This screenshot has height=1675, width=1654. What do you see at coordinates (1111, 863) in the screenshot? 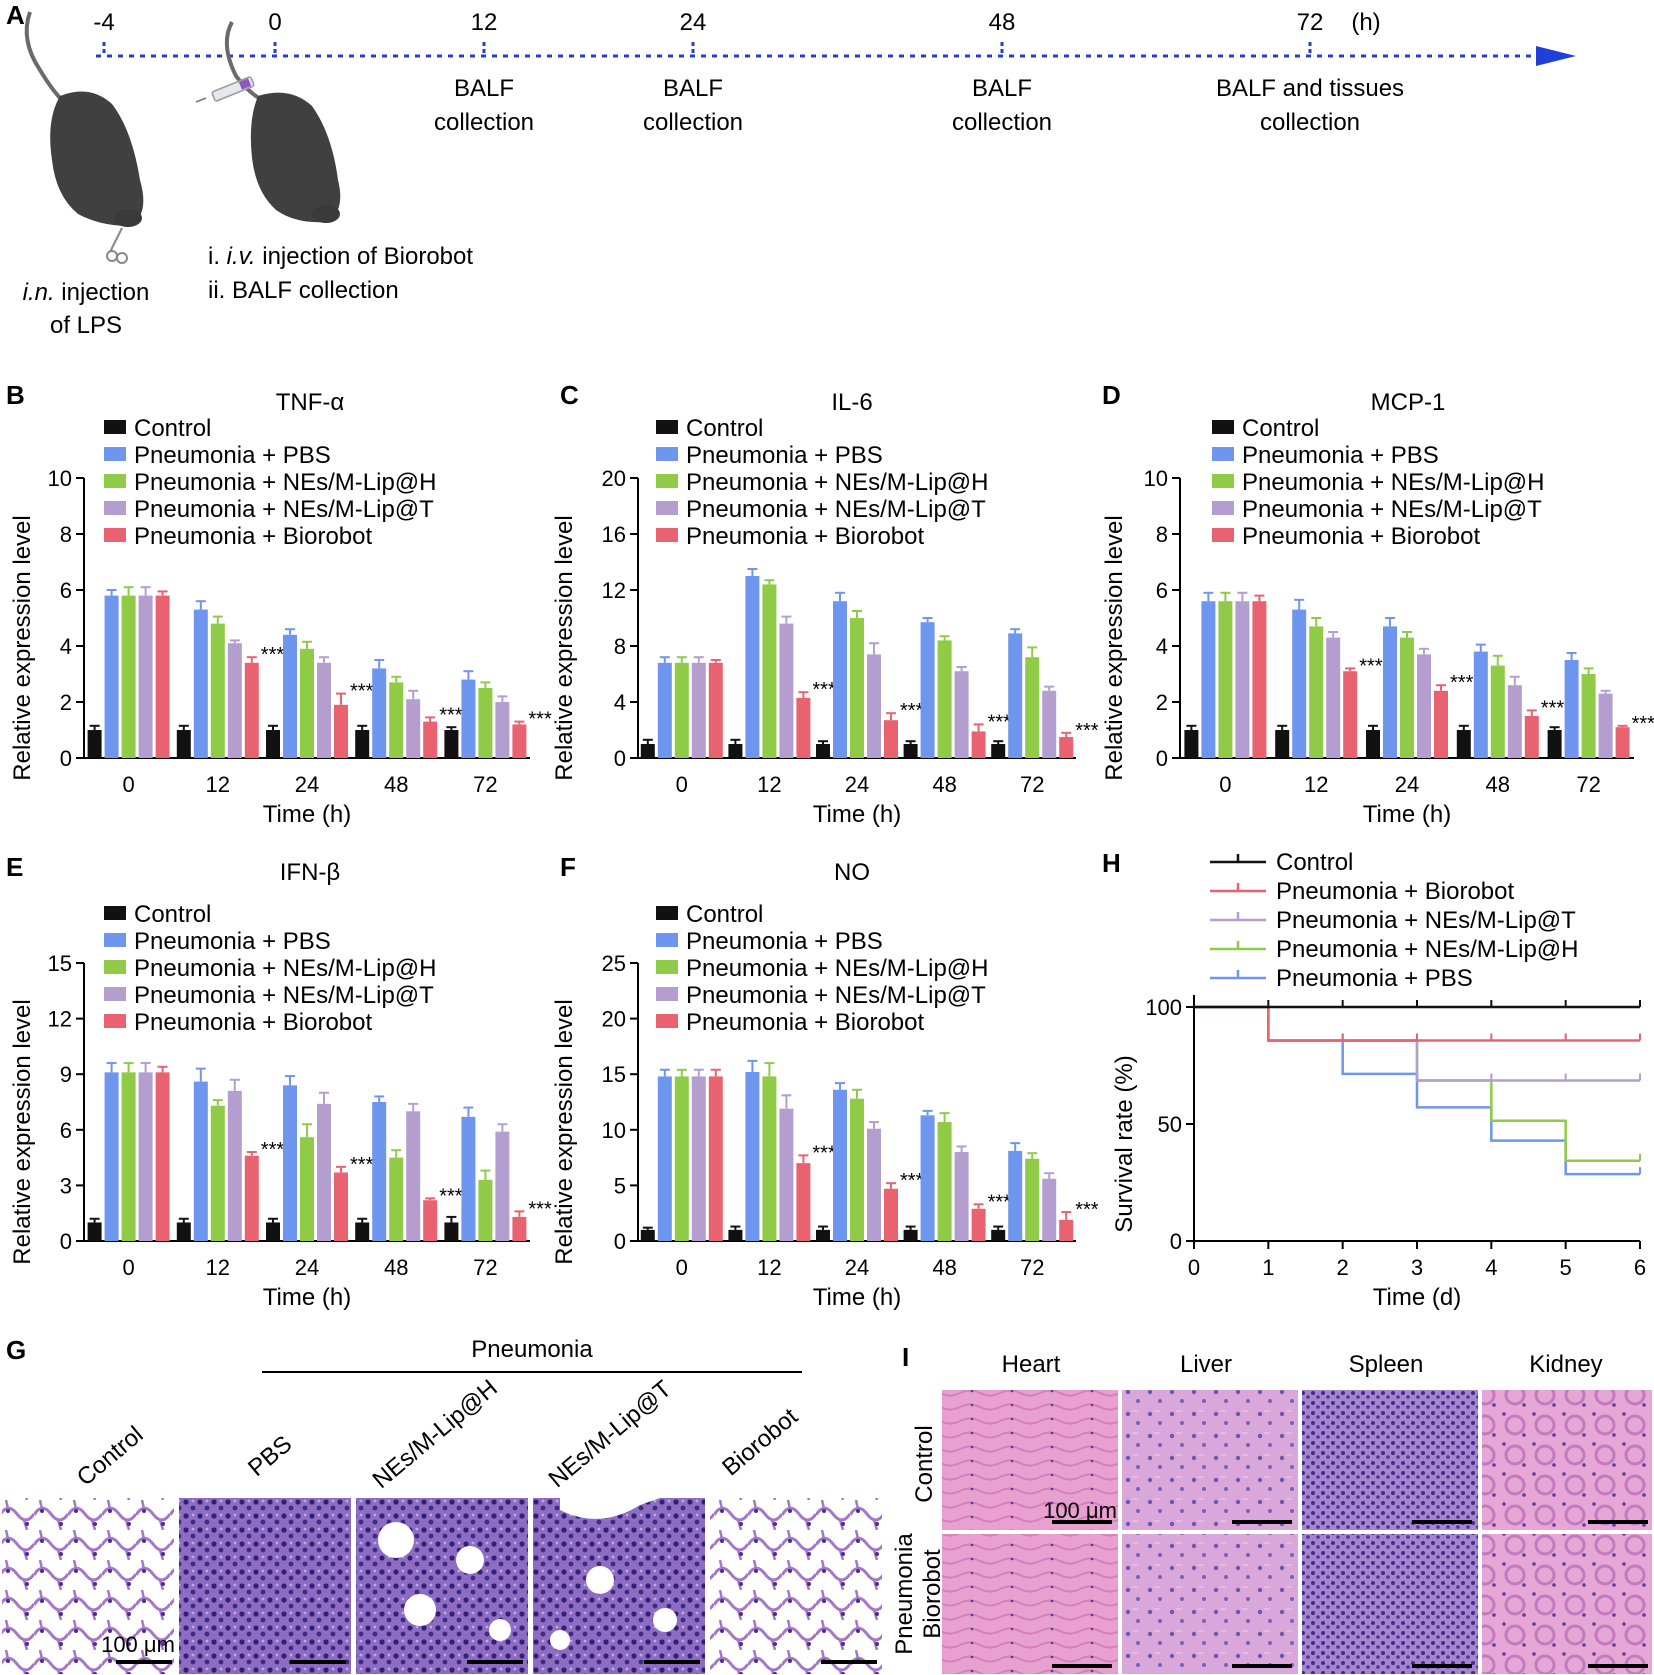
I see `panel-letter-h: H` at bounding box center [1111, 863].